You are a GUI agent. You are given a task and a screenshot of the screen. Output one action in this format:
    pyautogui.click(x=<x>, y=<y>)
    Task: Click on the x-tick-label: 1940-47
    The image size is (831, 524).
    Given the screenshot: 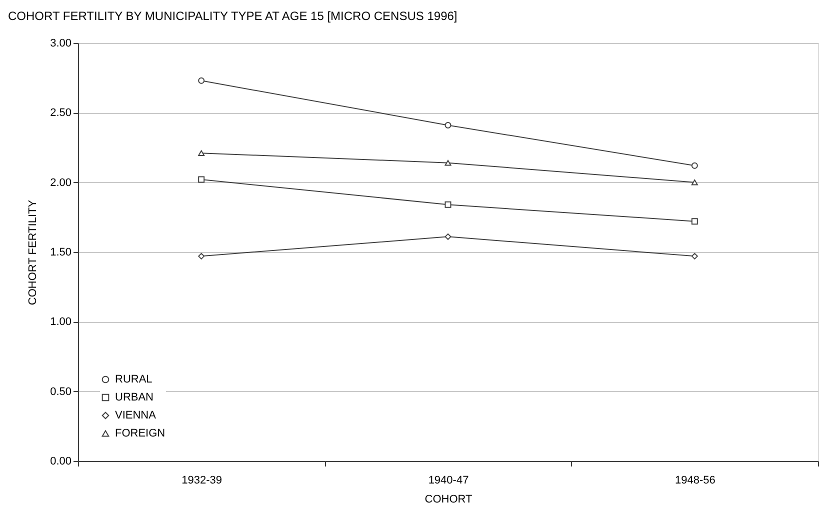 What is the action you would take?
    pyautogui.click(x=448, y=480)
    